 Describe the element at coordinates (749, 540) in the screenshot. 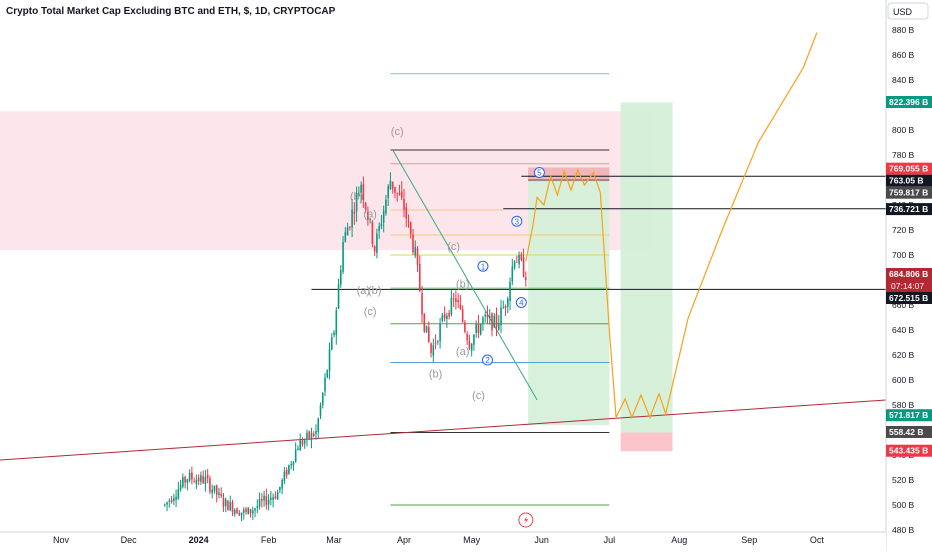

I see `x-tick-label: Sep` at that location.